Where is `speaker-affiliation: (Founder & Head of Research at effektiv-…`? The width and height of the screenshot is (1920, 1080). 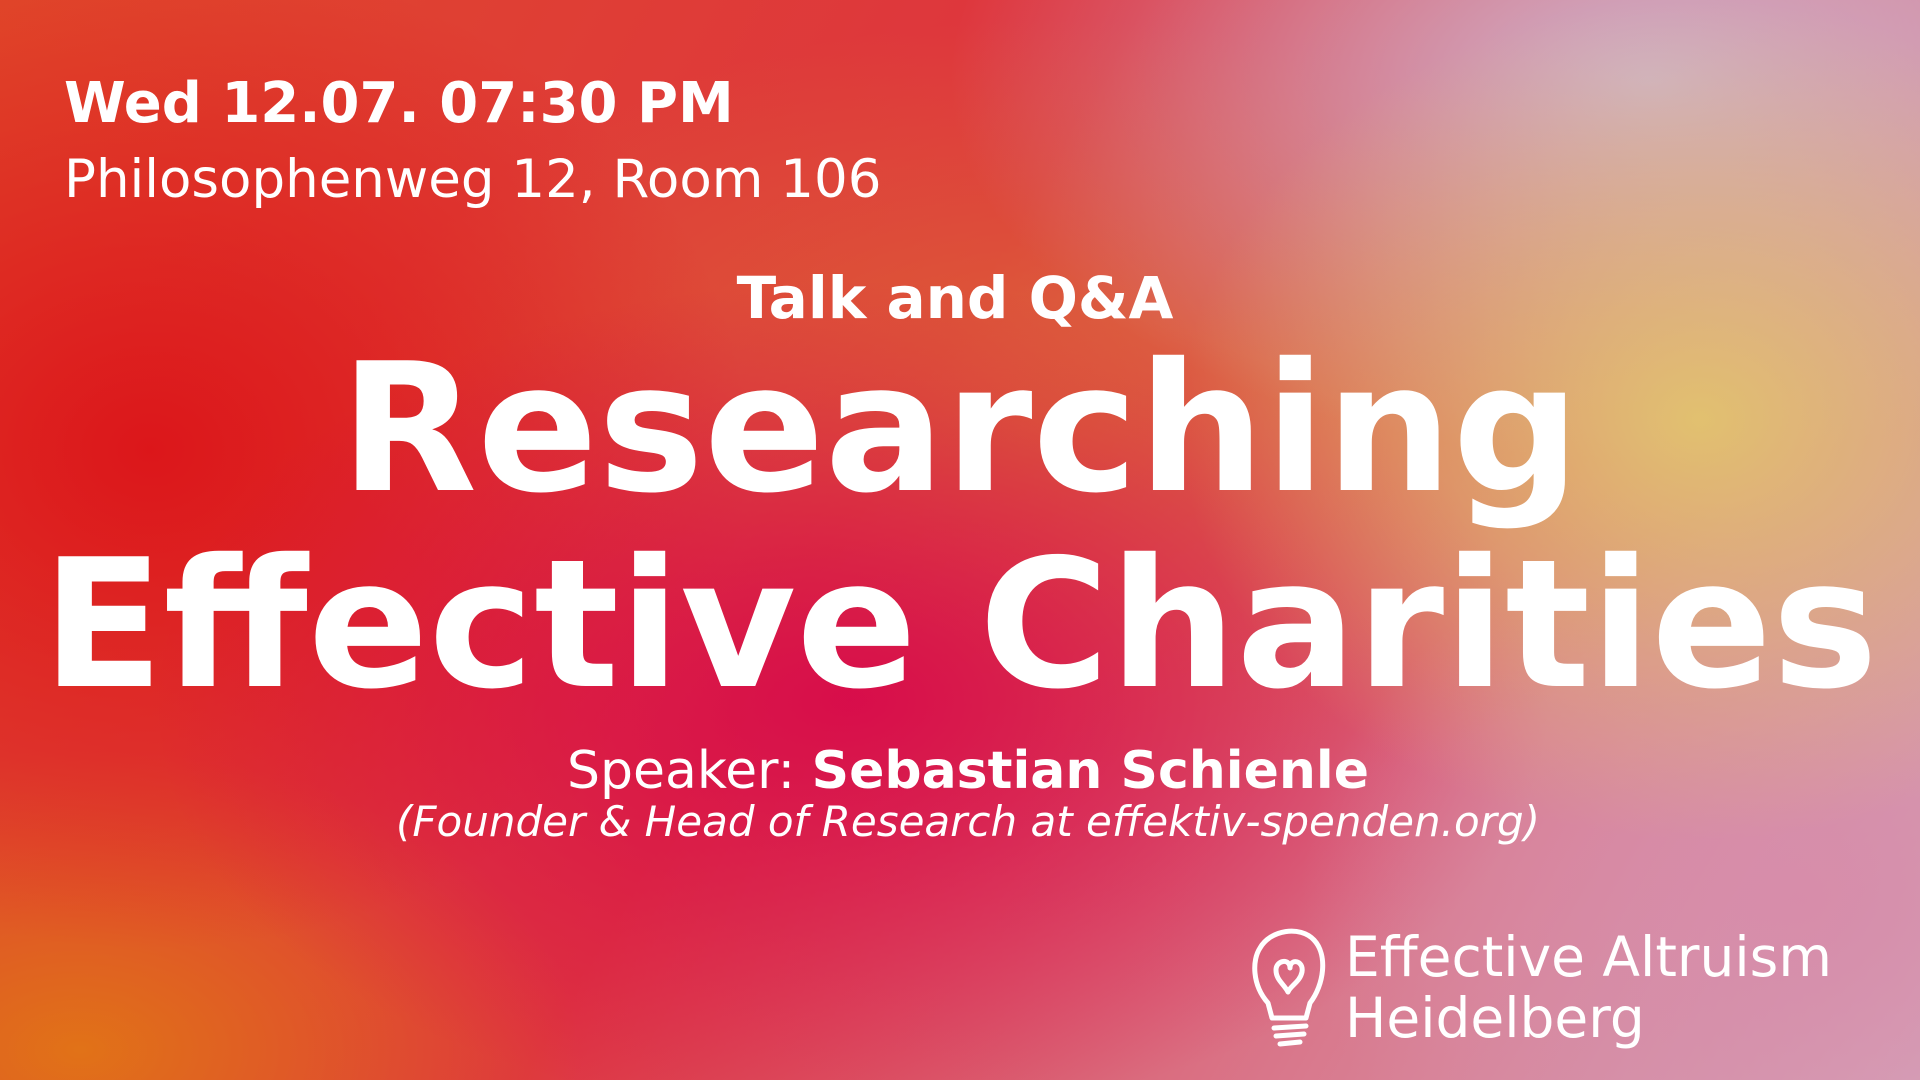
speaker-affiliation: (Founder & Head of Research at effektiv-… is located at coordinates (968, 821).